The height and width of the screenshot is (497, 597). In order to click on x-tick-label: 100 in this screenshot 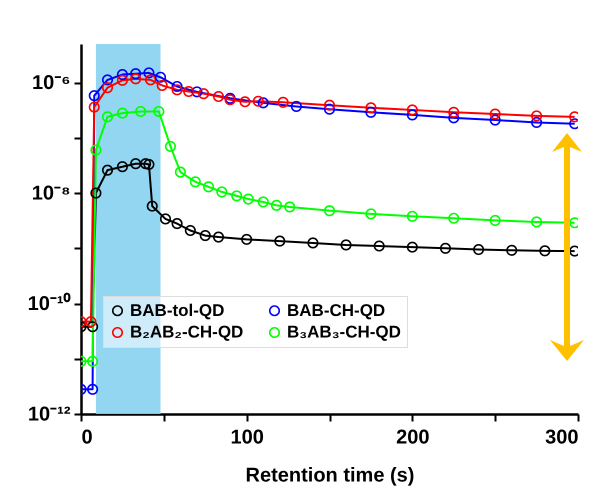, I will do `click(247, 437)`.